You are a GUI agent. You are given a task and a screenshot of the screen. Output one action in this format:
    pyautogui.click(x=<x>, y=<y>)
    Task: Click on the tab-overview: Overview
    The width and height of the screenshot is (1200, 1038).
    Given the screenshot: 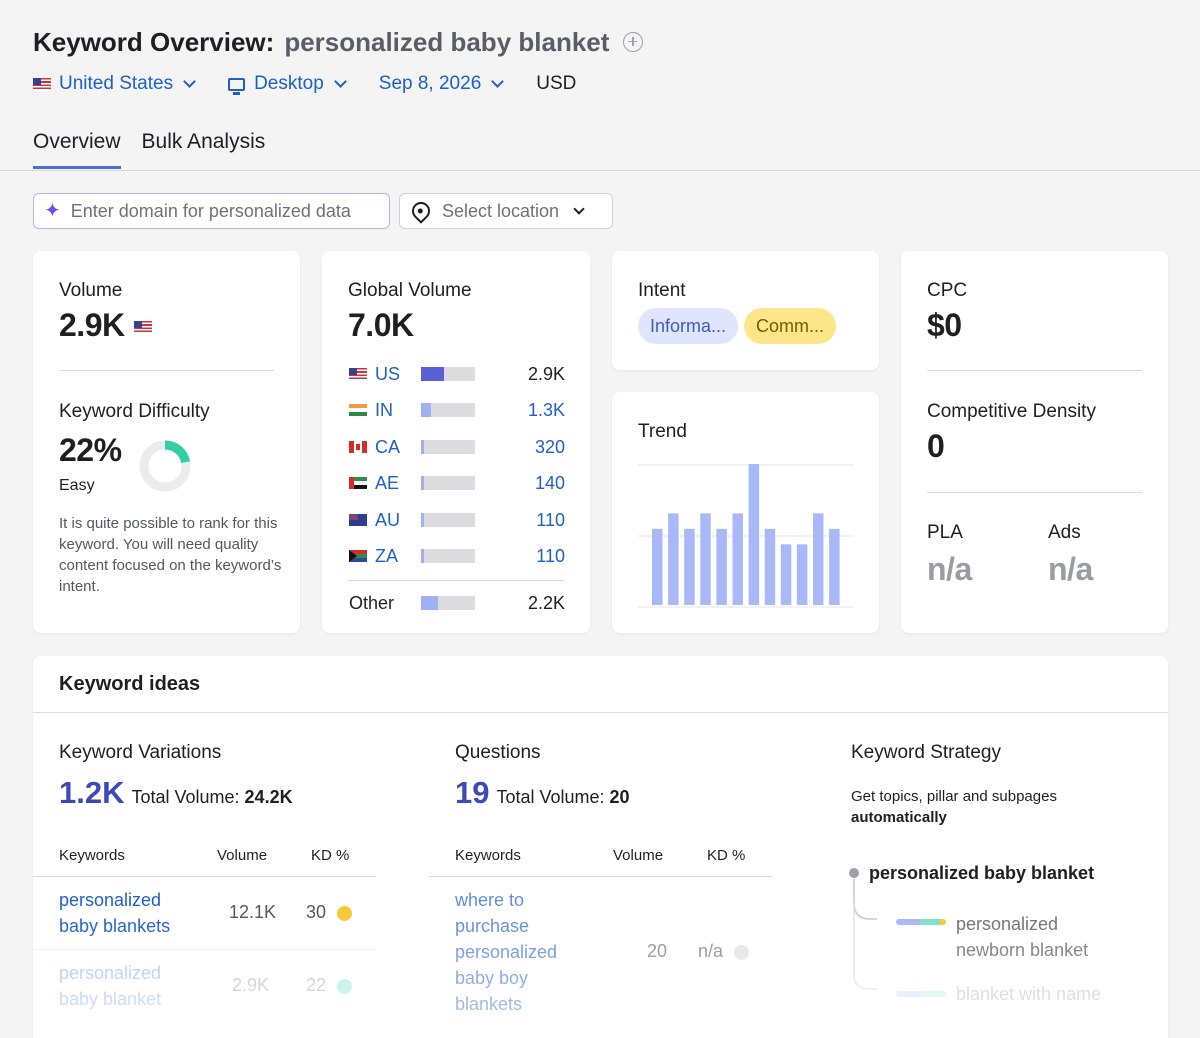 What is the action you would take?
    pyautogui.click(x=77, y=149)
    